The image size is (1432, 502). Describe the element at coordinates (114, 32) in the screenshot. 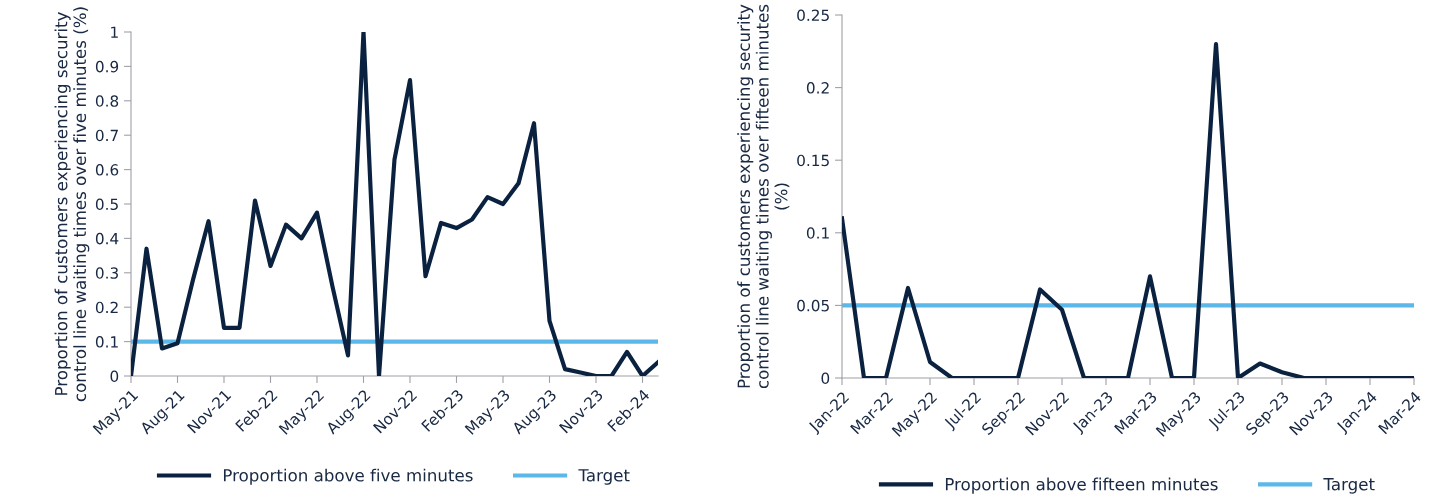

I see `y-tick-label: 1` at that location.